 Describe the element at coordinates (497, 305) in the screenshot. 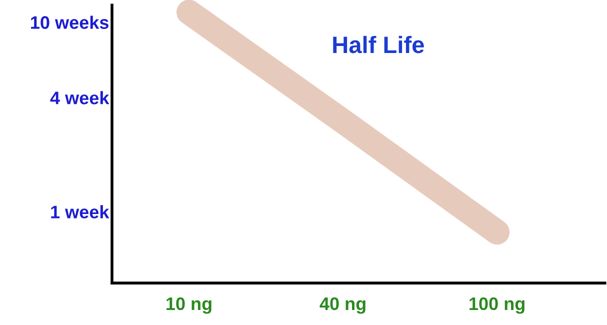

I see `x-tick-label: 100 ng` at that location.